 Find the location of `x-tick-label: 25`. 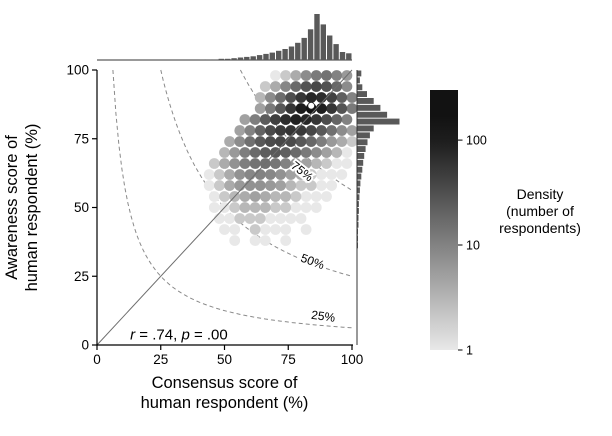

x-tick-label: 25 is located at coordinates (160, 359).